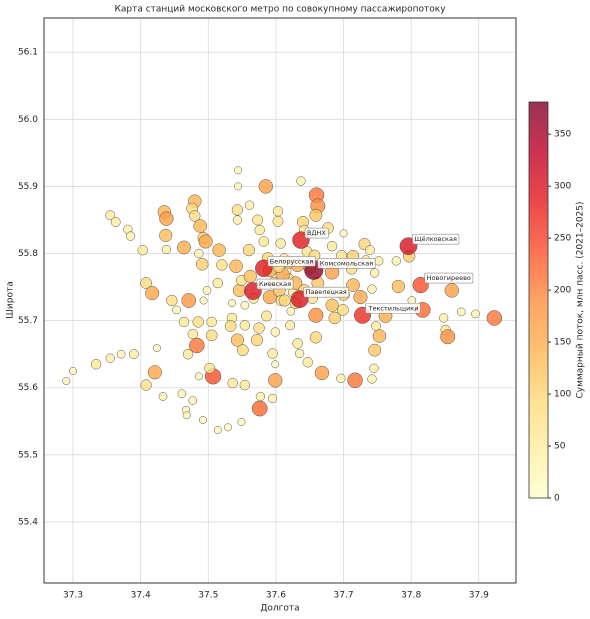 This screenshot has width=590, height=619. I want to click on y-tick-label: 55.7, so click(28, 321).